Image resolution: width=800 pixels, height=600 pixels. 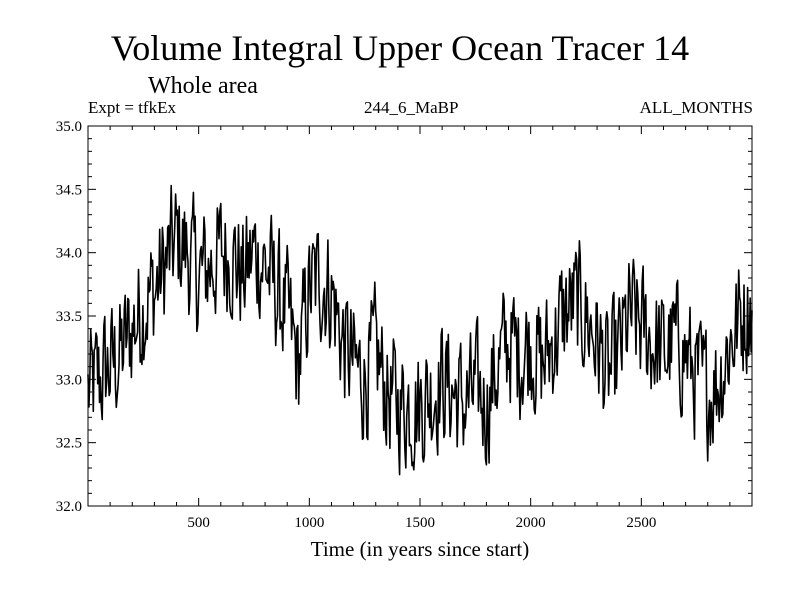 I want to click on experiment-label: Expt = tfkEx, so click(x=132, y=107).